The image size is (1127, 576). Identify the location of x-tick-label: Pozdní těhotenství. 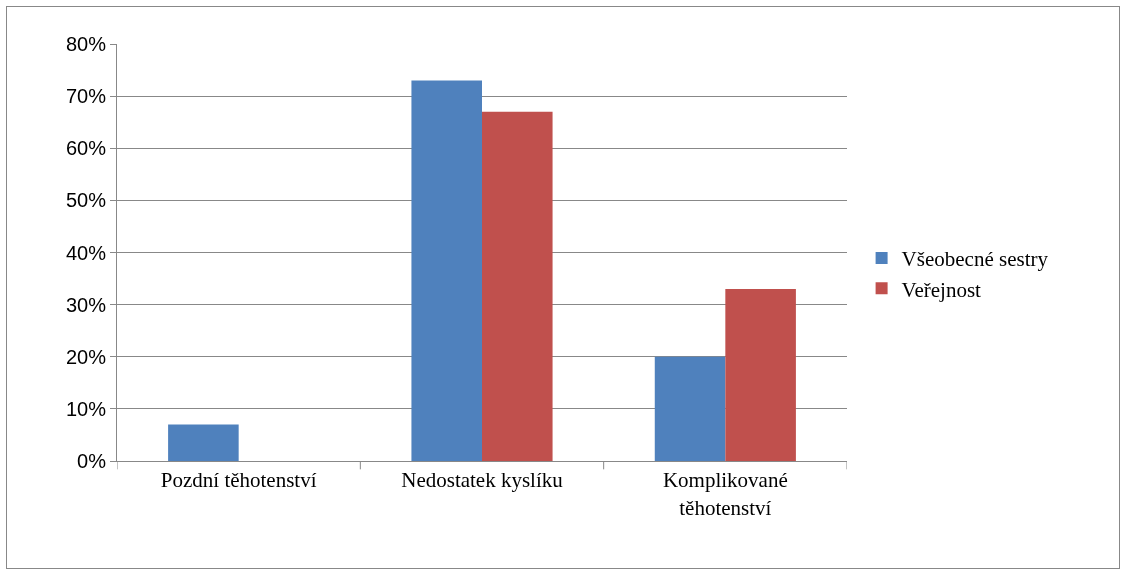
(238, 480).